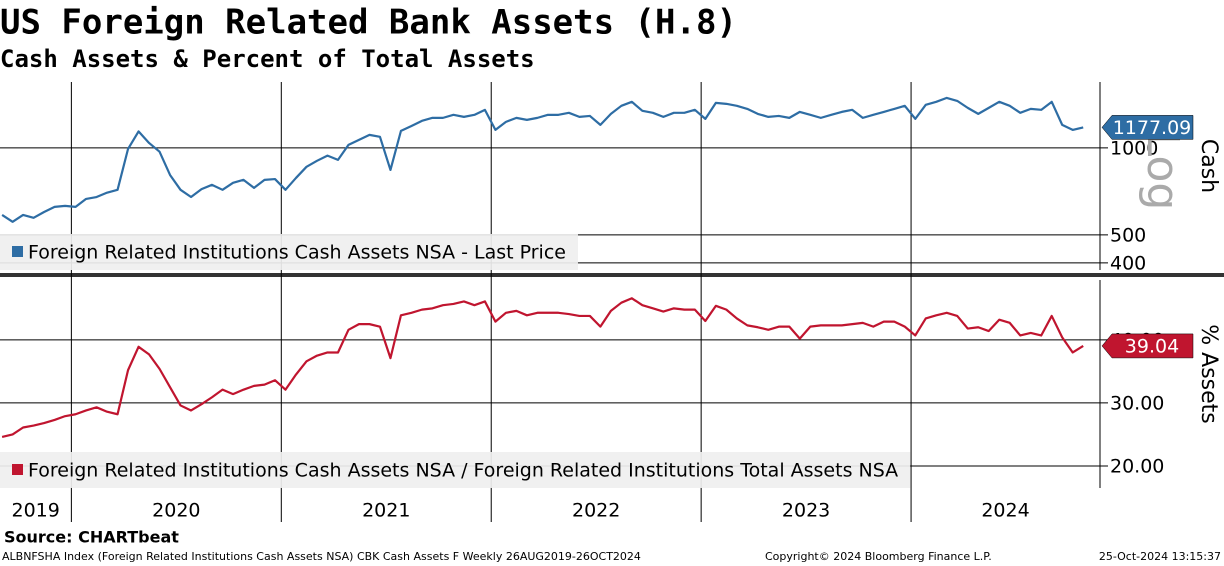 The width and height of the screenshot is (1224, 566). What do you see at coordinates (1160, 556) in the screenshot?
I see `footer-timestamp: 25-Oct-2024 13:15:37` at bounding box center [1160, 556].